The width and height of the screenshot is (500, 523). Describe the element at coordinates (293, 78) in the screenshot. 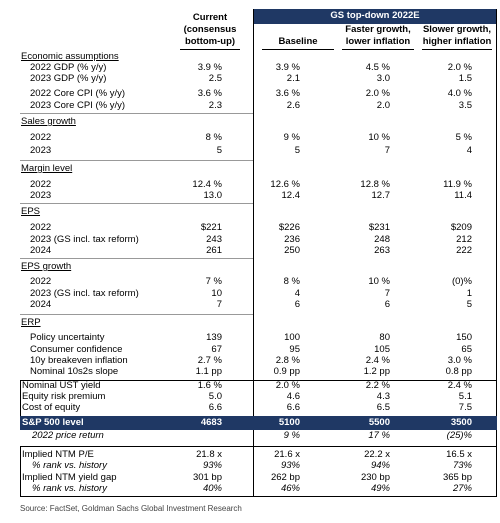

I see `cell-value: 2.1` at that location.